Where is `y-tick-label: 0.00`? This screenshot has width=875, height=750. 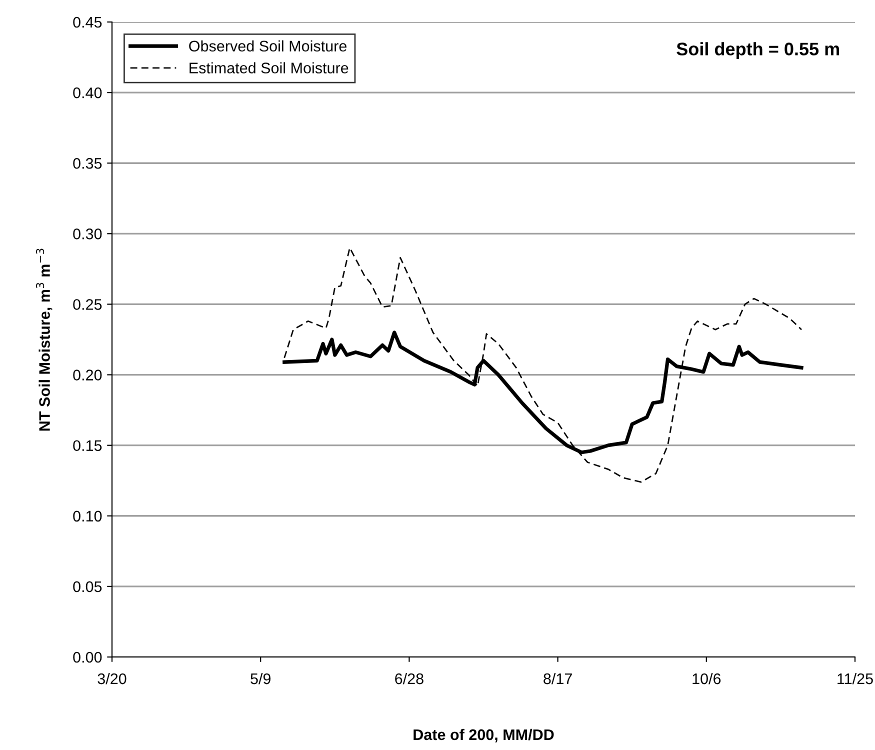 y-tick-label: 0.00 is located at coordinates (87, 657).